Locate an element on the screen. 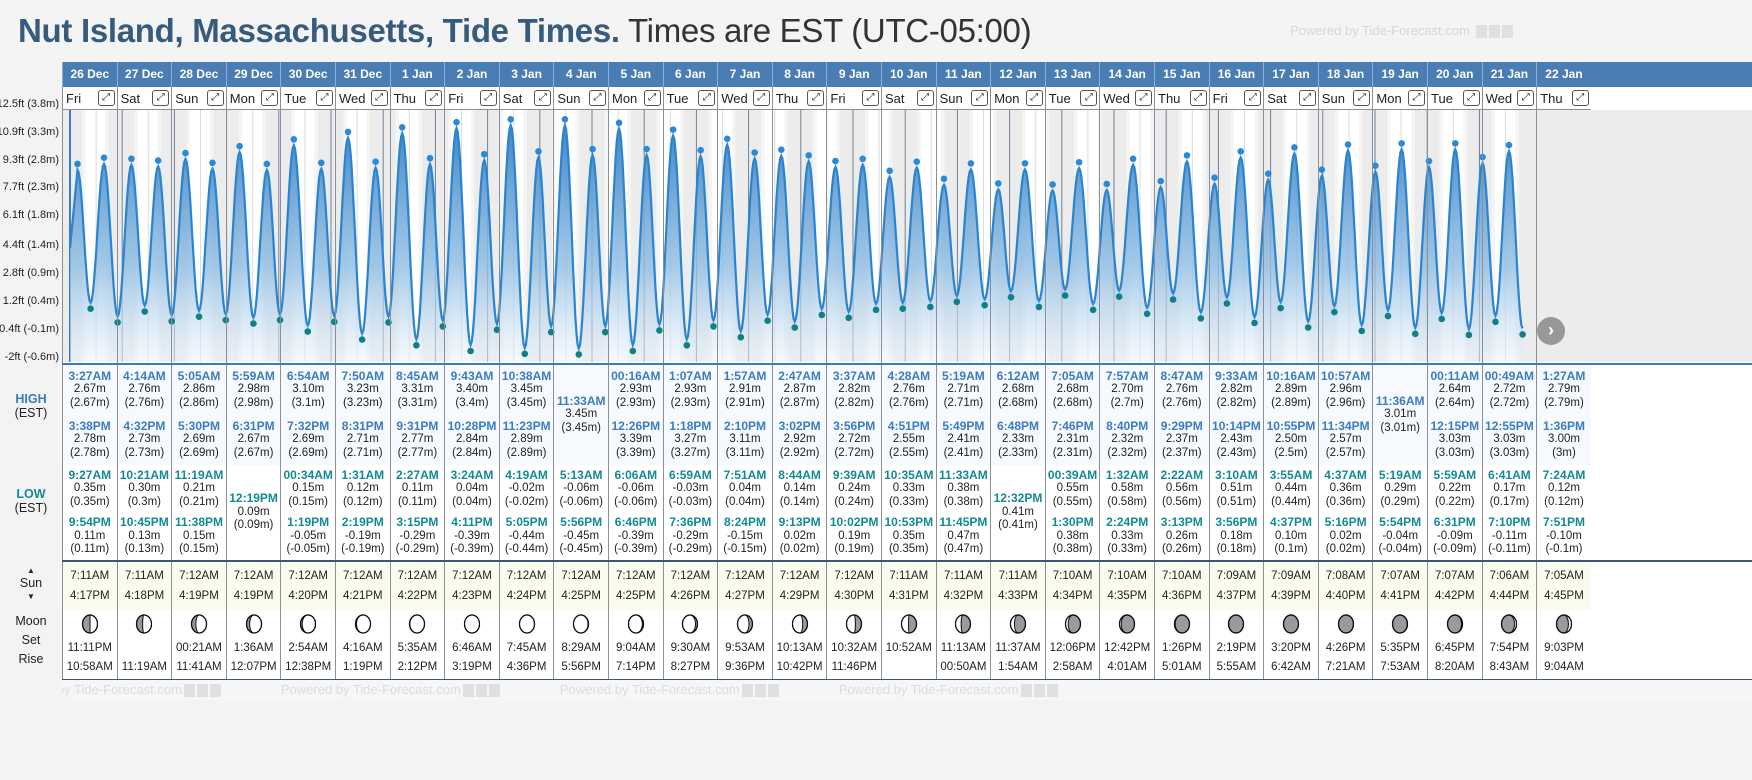 The image size is (1752, 780). date-header: 31 Dec is located at coordinates (362, 74).